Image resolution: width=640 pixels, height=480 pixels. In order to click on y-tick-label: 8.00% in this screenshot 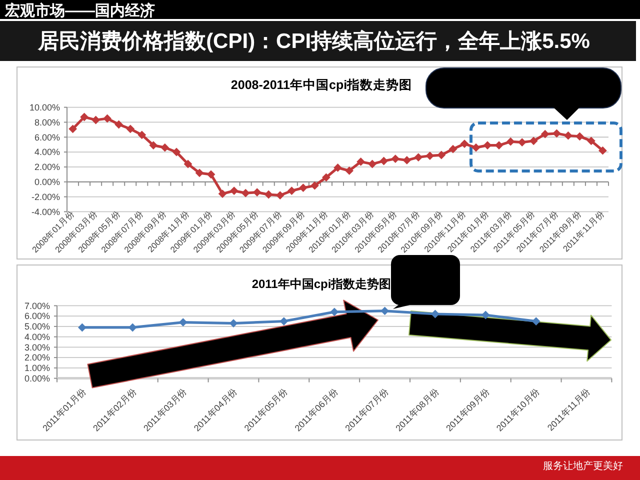, I will do `click(47, 122)`.